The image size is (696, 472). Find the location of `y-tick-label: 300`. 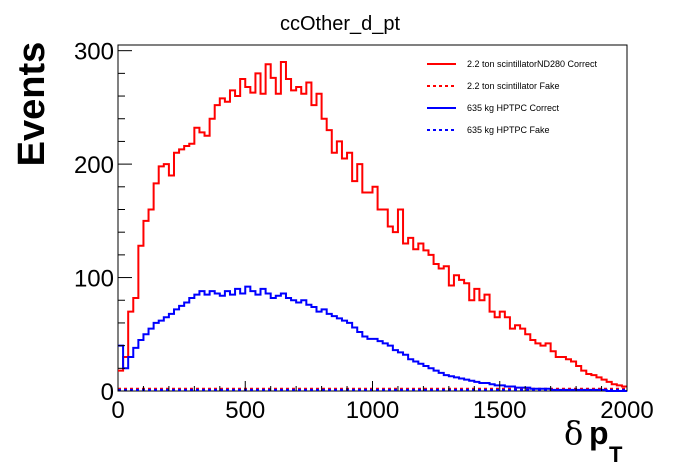

y-tick-label: 300 is located at coordinates (94, 52).